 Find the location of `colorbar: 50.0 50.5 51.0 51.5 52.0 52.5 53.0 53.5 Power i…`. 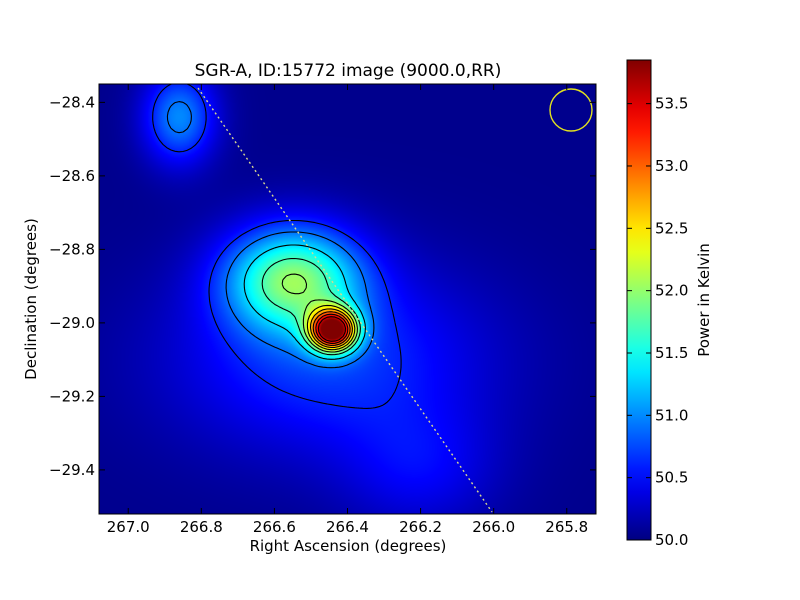

colorbar: 50.0 50.5 51.0 51.5 52.0 52.5 53.0 53.5 Power i… is located at coordinates (669, 304).